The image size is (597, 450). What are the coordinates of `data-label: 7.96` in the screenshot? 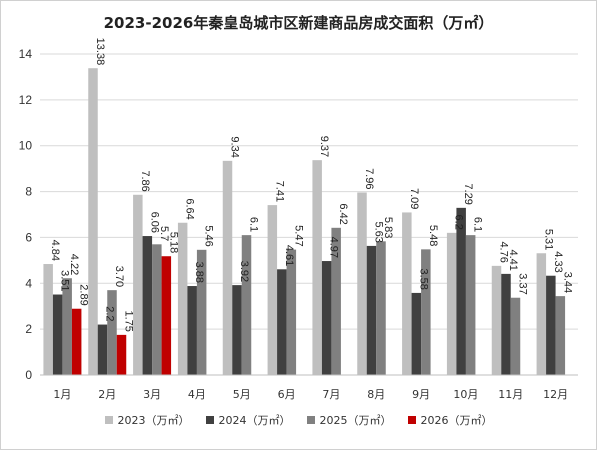 It's located at (369, 178).